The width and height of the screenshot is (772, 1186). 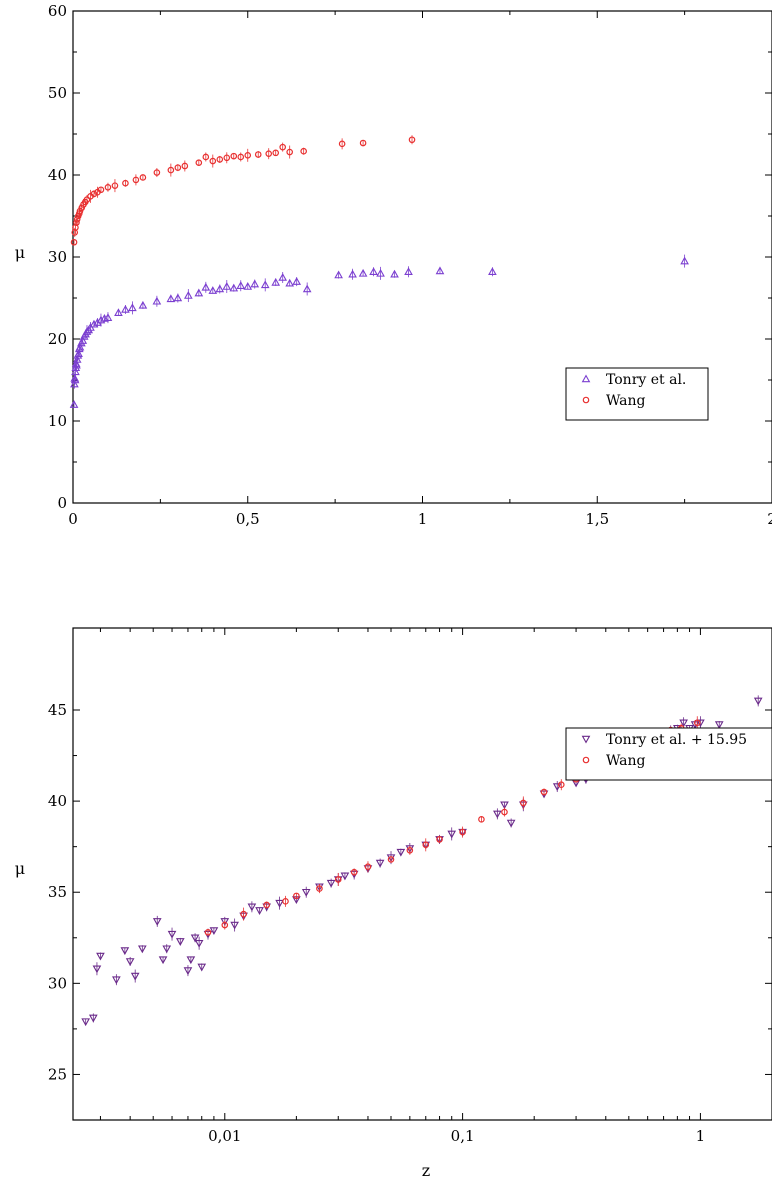 What do you see at coordinates (646, 380) in the screenshot?
I see `legend-label: Tonry et al.` at bounding box center [646, 380].